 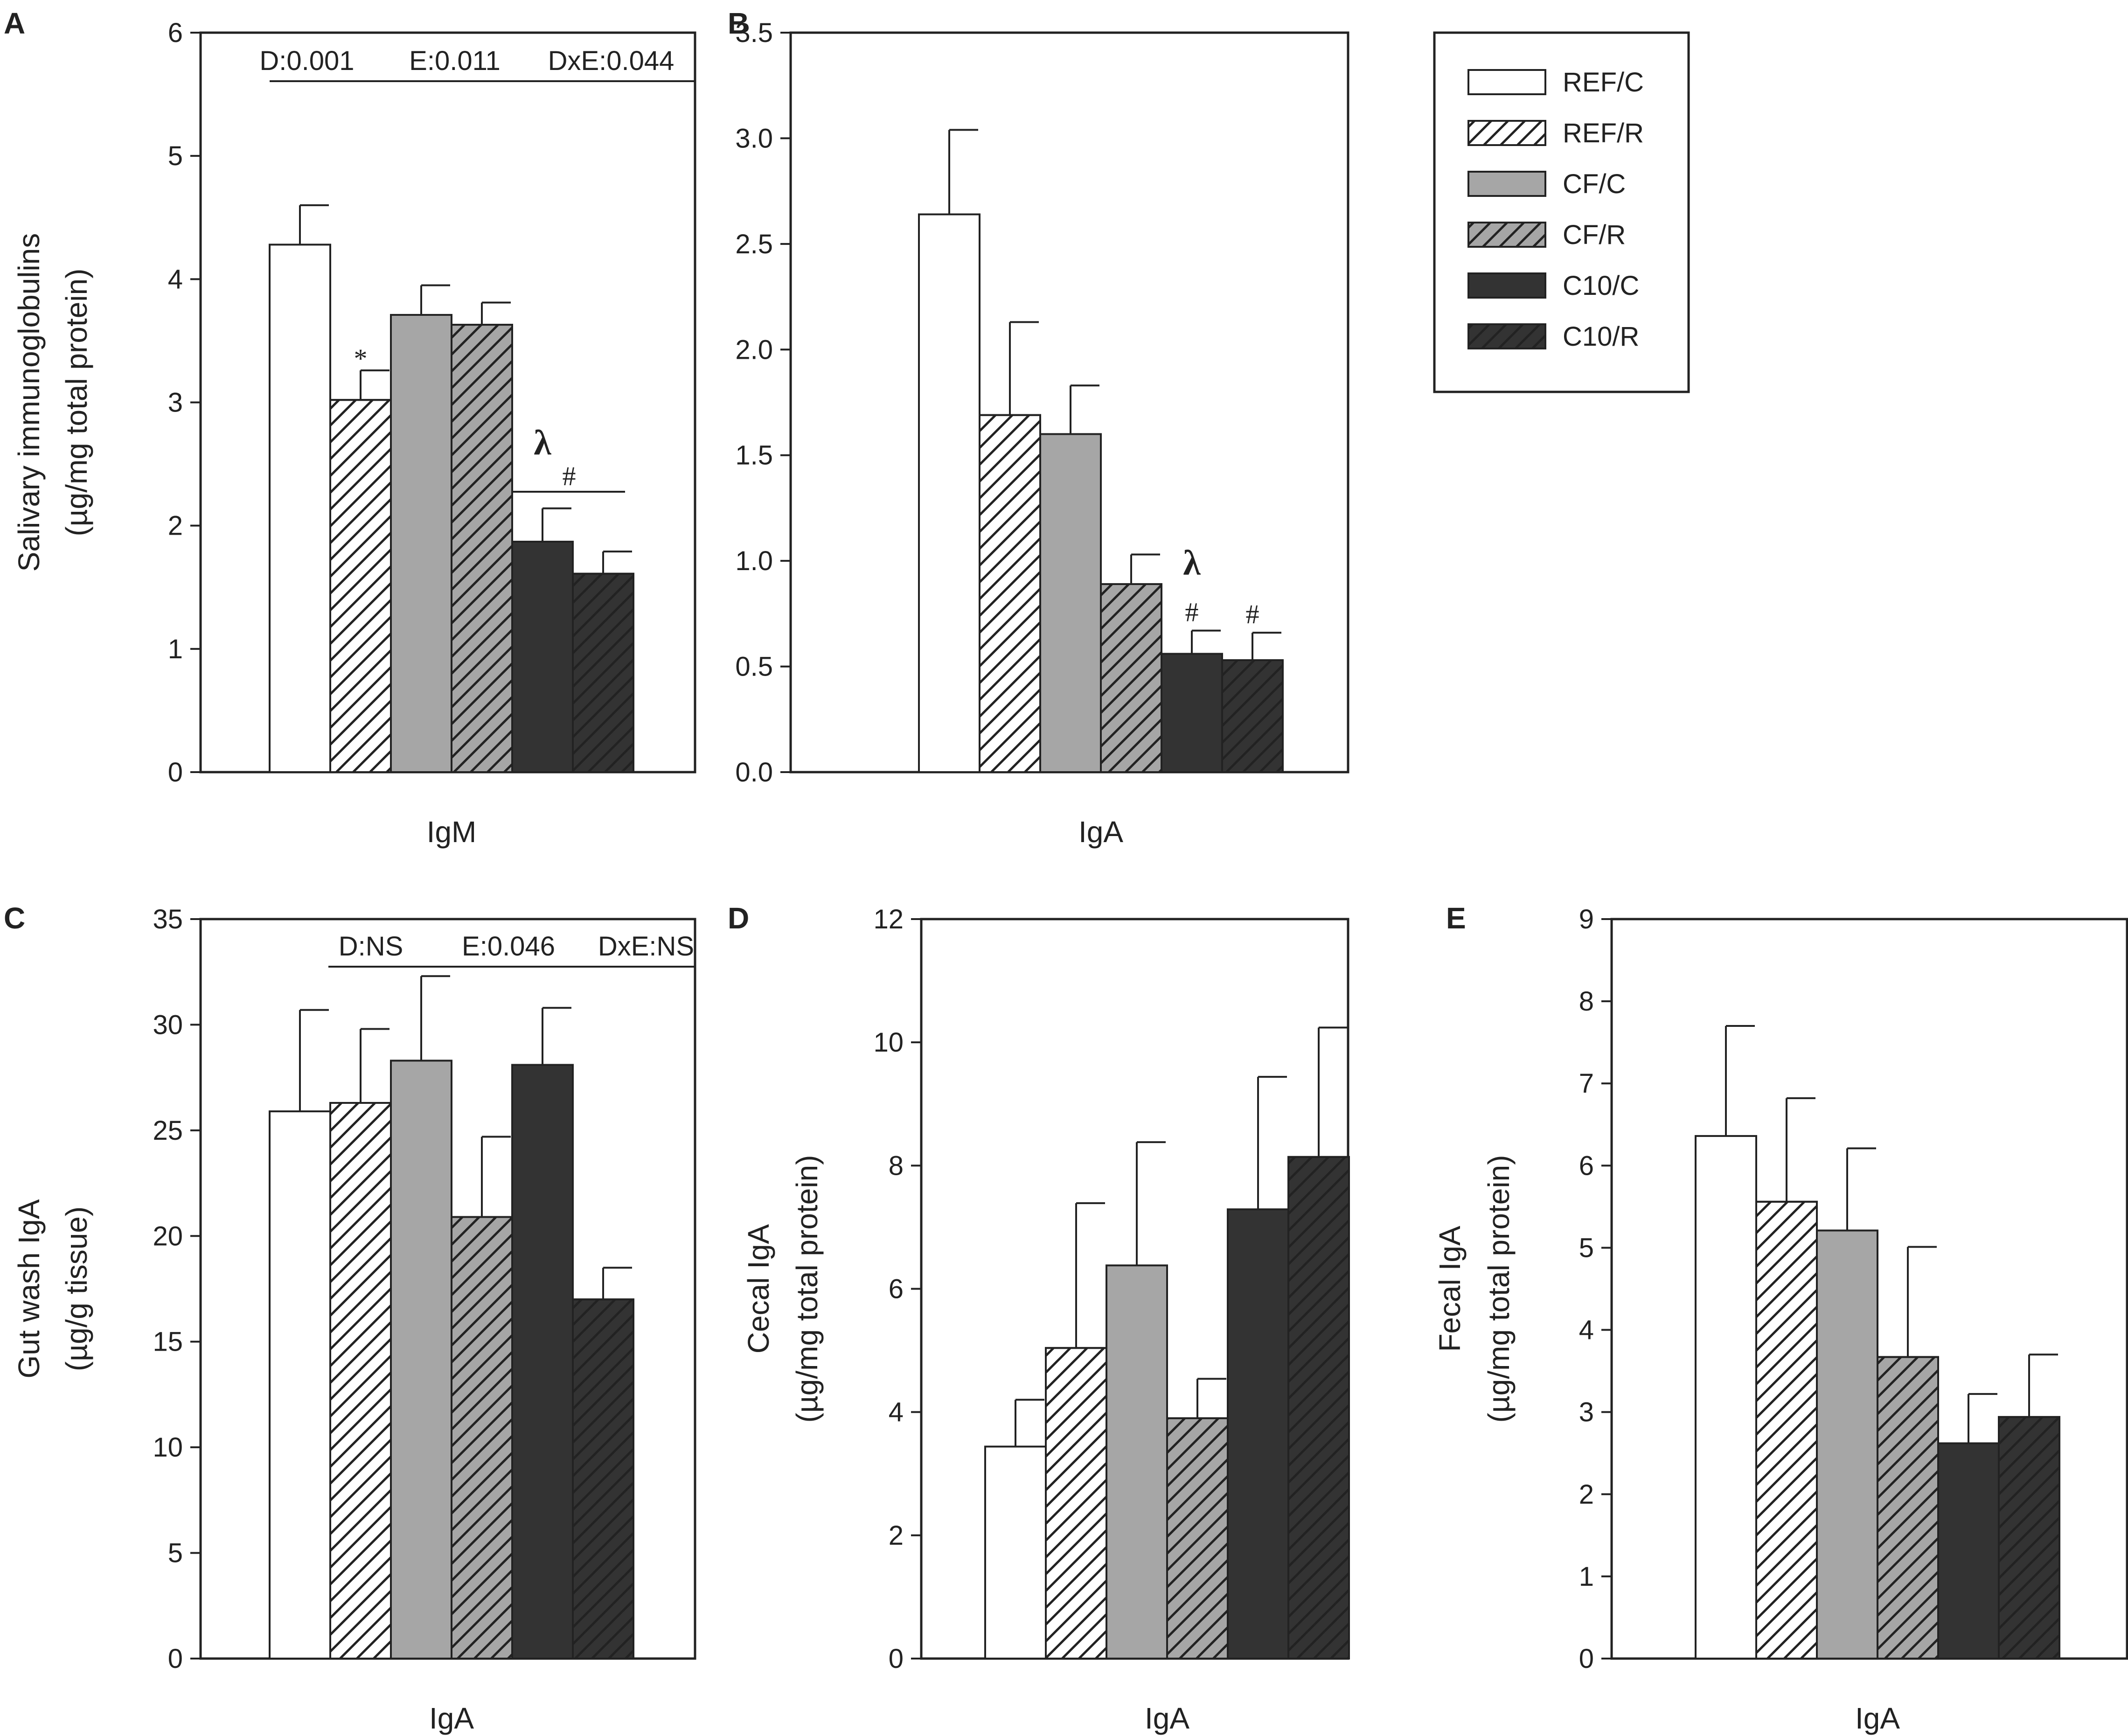 I want to click on y-tick-label-d-3: 6, so click(x=896, y=1289).